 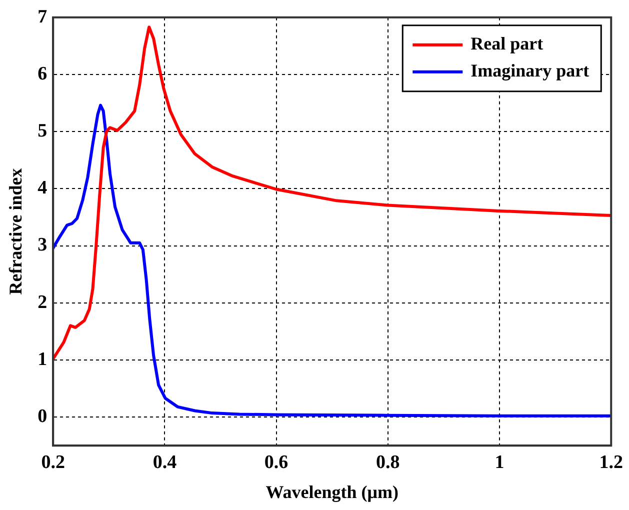 I want to click on y-tick-label: 6, so click(x=43, y=73).